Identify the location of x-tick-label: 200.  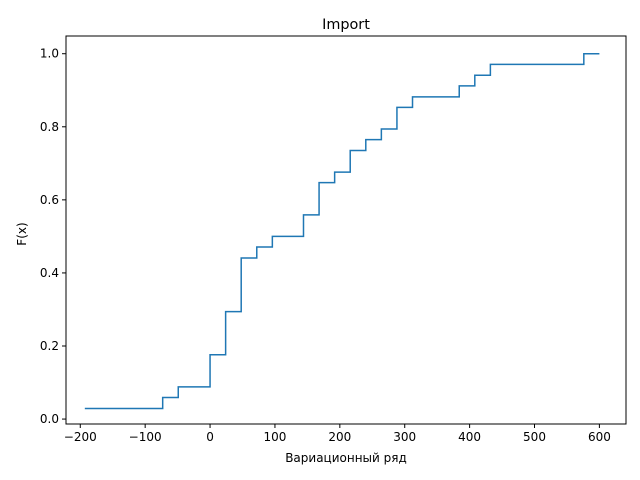
(339, 437).